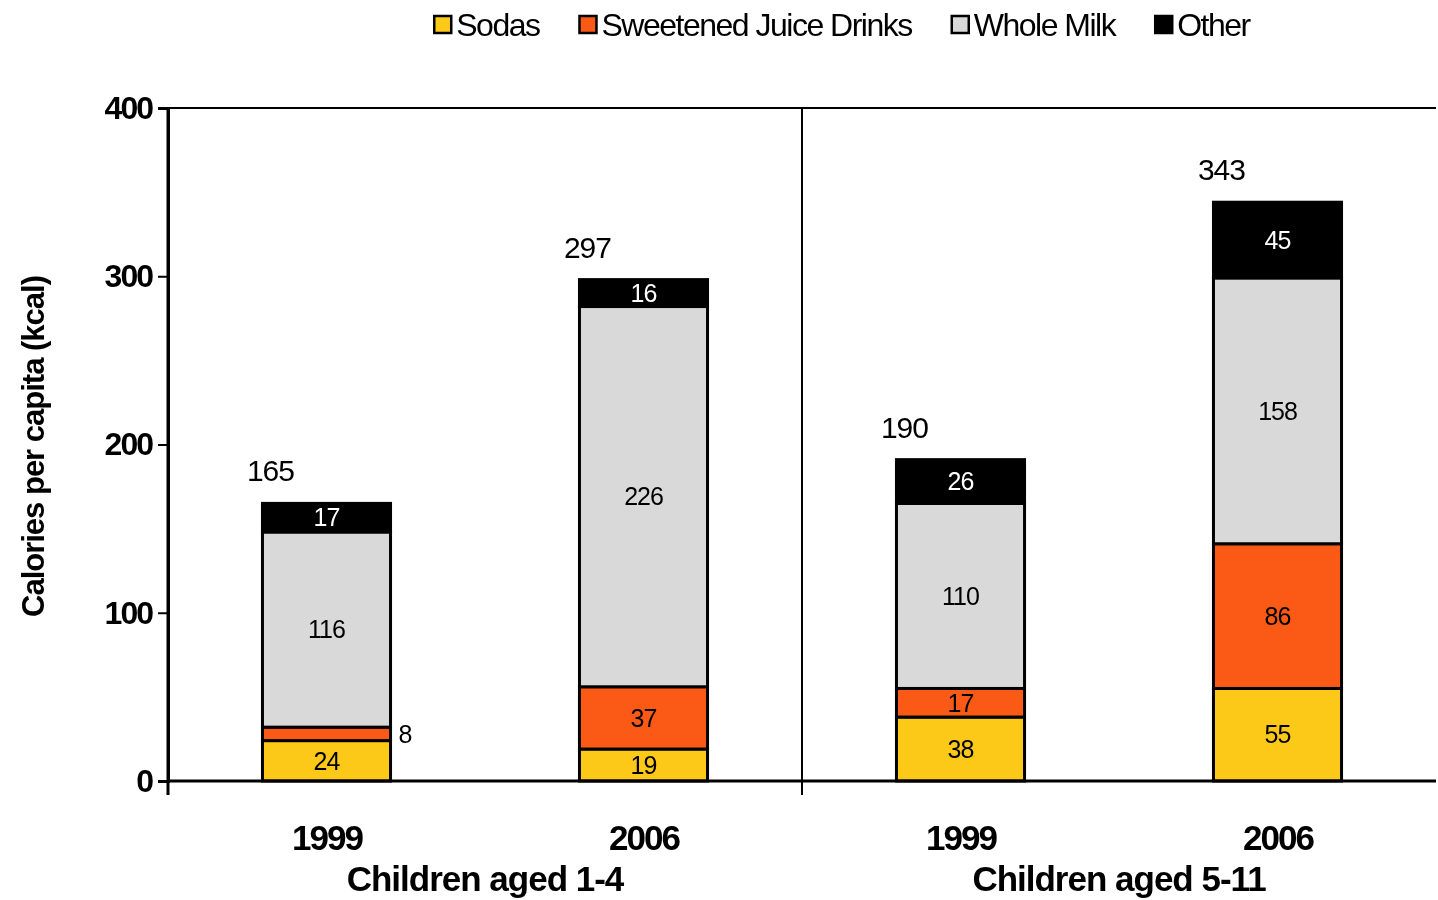 The image size is (1438, 900). I want to click on data-label: 26, so click(960, 481).